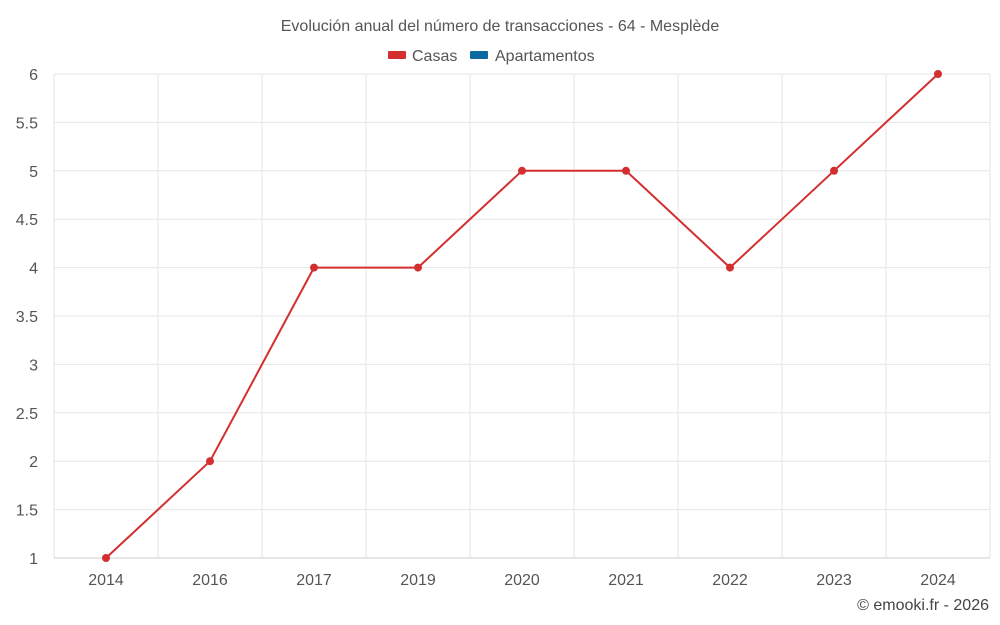  What do you see at coordinates (834, 170) in the screenshot?
I see `data-point-casas-2023` at bounding box center [834, 170].